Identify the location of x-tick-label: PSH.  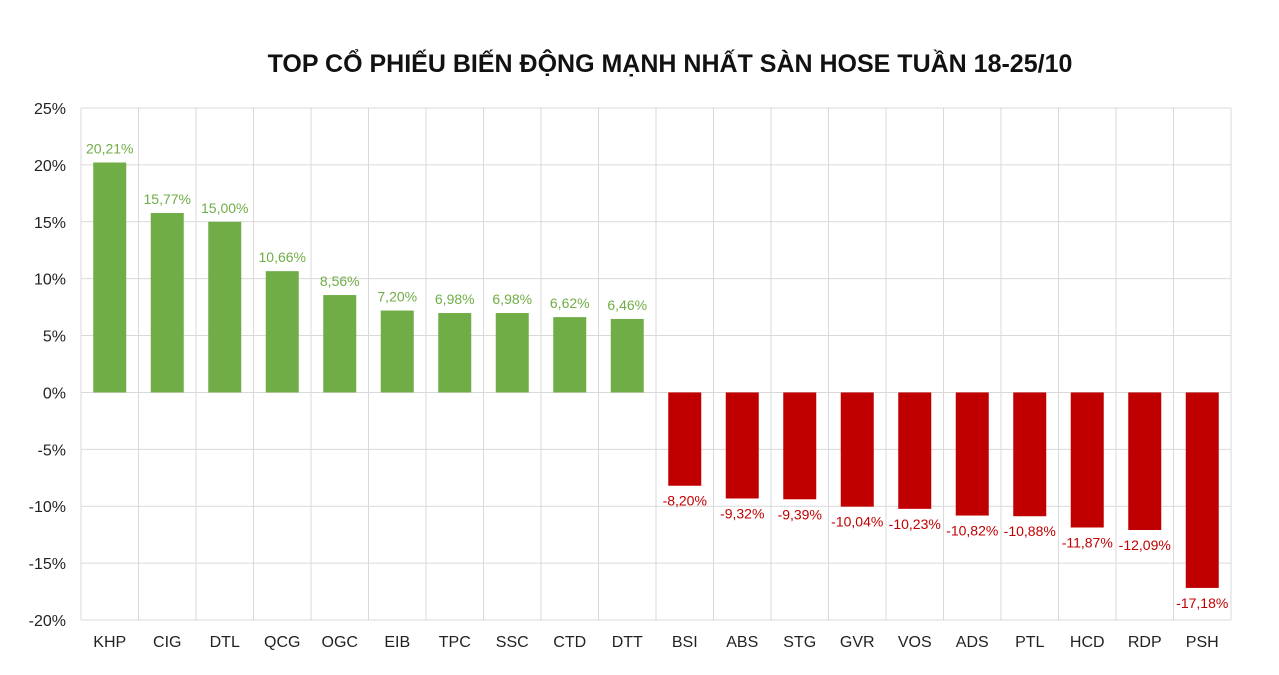
(1202, 642).